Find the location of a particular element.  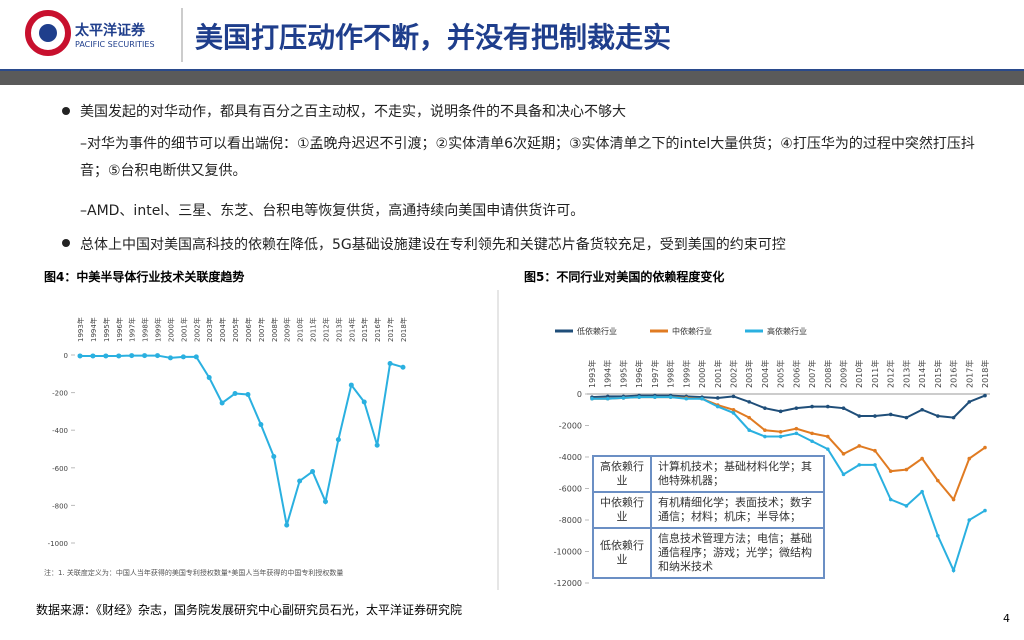

x-tick-label: 1995年 is located at coordinates (106, 329).